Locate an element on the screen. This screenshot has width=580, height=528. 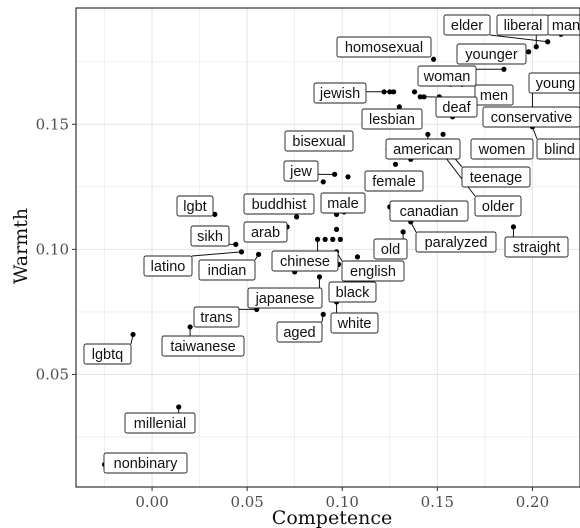
point-label: indian is located at coordinates (227, 271).